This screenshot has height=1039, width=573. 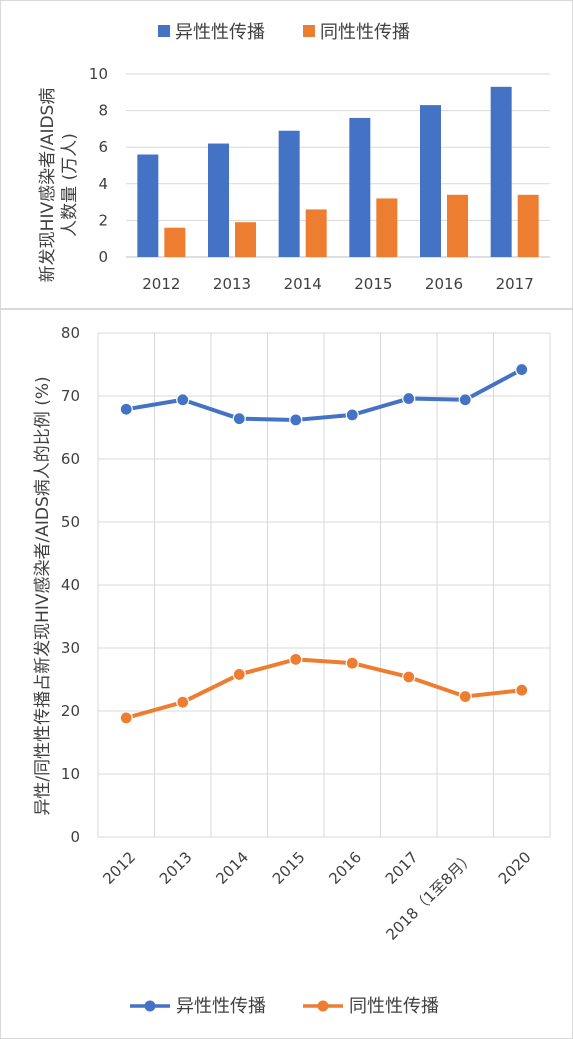 I want to click on bar-chart-x-ticks: 2012 2013 2014 2015 2016 2017, so click(x=338, y=284).